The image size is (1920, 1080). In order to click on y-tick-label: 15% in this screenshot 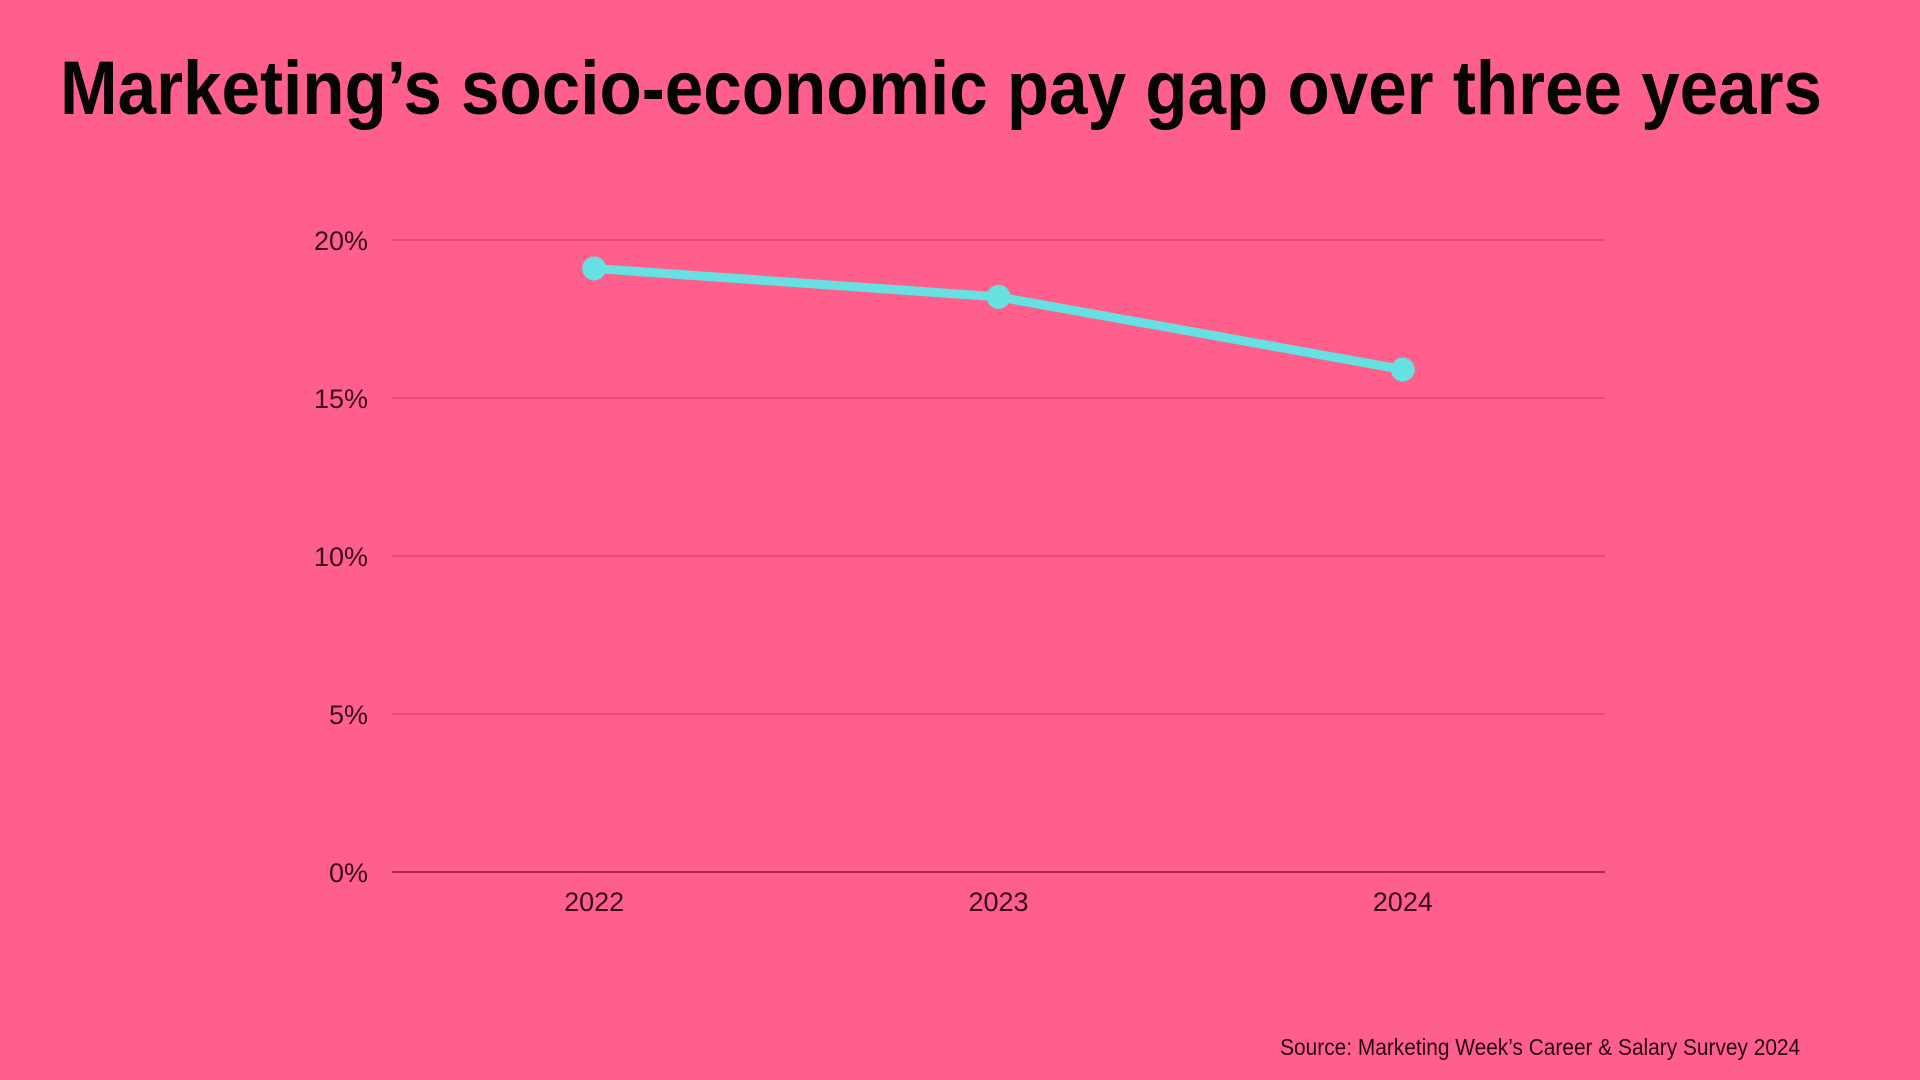, I will do `click(341, 399)`.